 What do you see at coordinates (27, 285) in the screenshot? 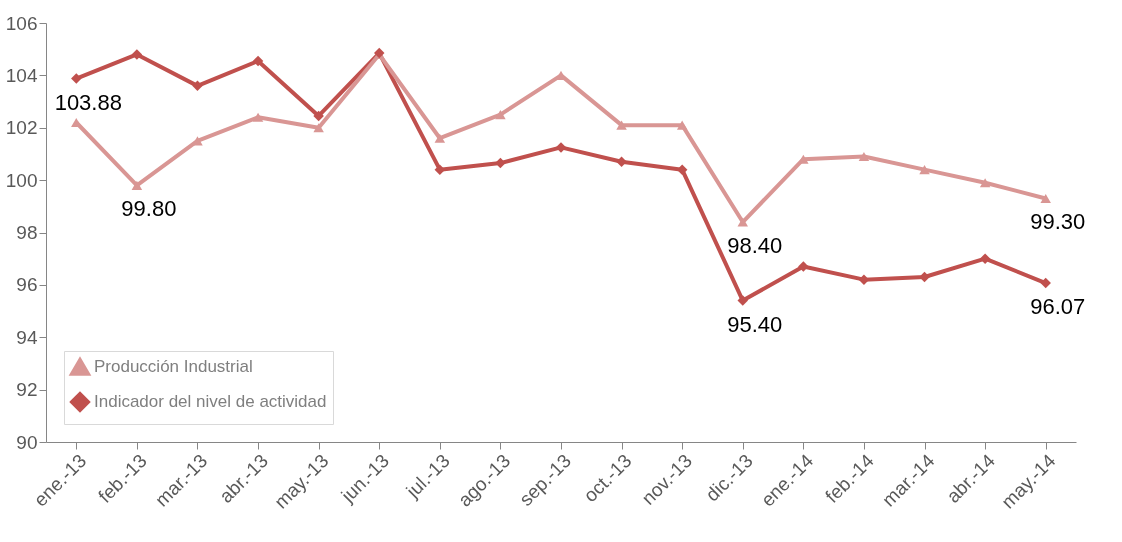
I see `y-tick-label: 96` at bounding box center [27, 285].